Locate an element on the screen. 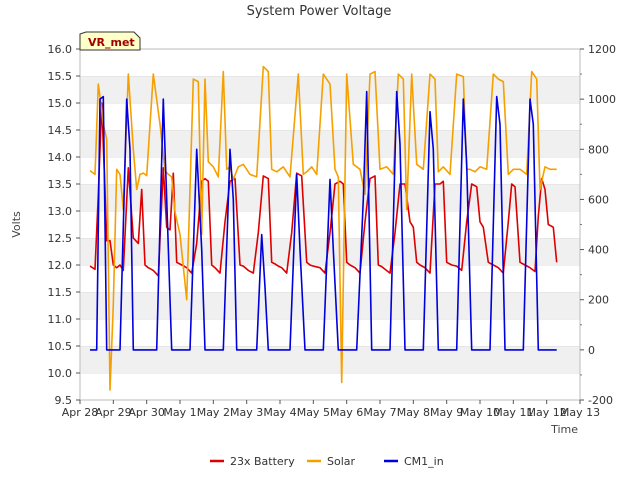 Image resolution: width=640 pixels, height=484 pixels. right-tick-label: 1000 is located at coordinates (602, 99).